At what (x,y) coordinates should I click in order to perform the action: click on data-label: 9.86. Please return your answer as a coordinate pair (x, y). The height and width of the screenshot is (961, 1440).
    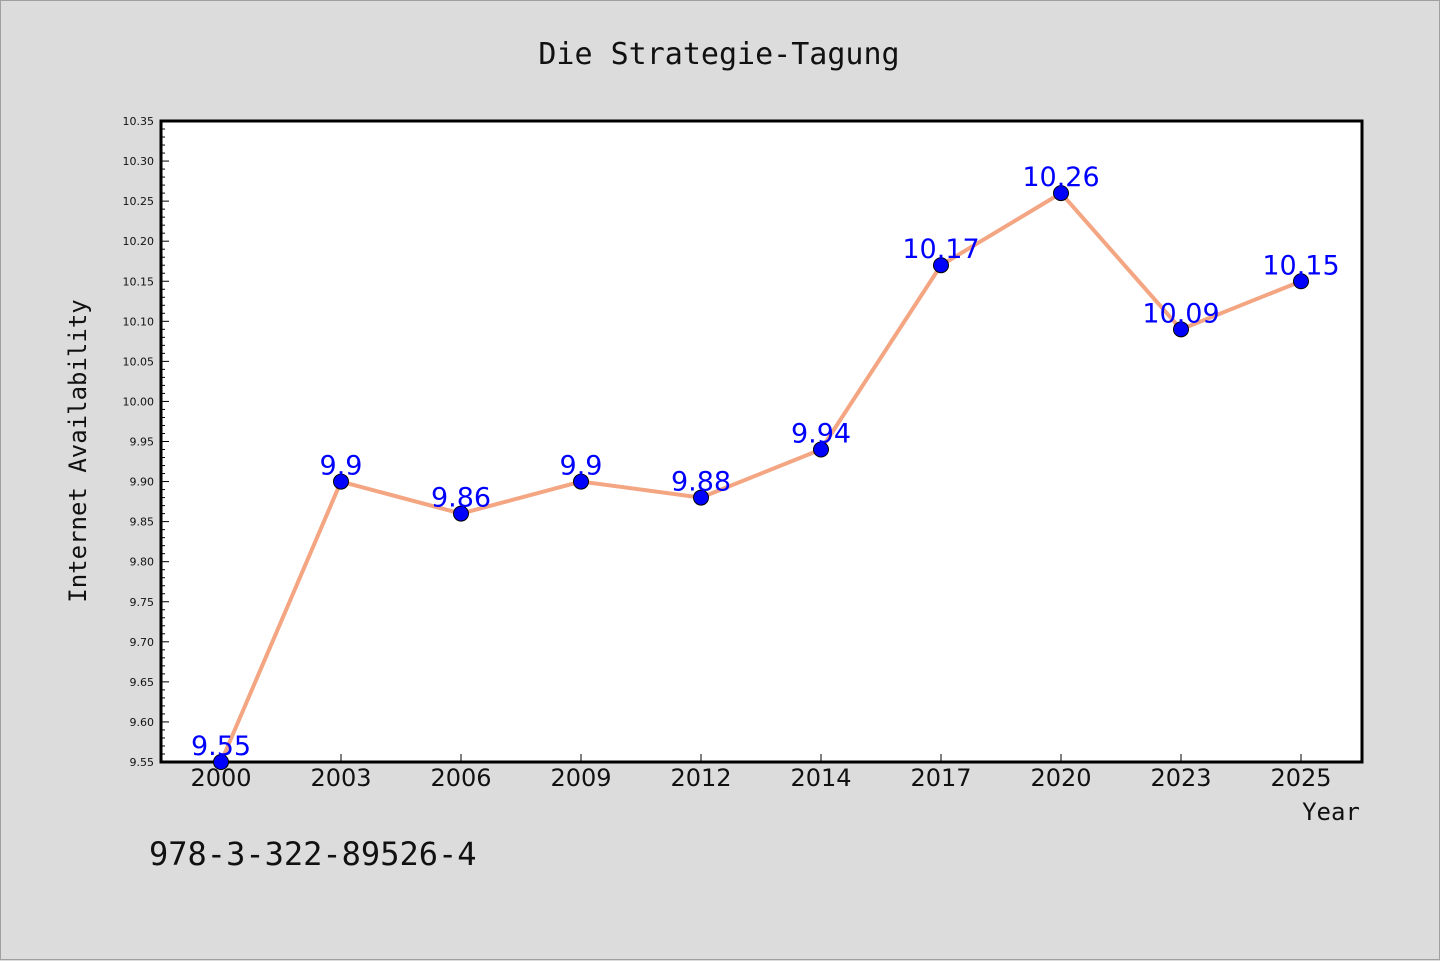
    Looking at the image, I should click on (461, 498).